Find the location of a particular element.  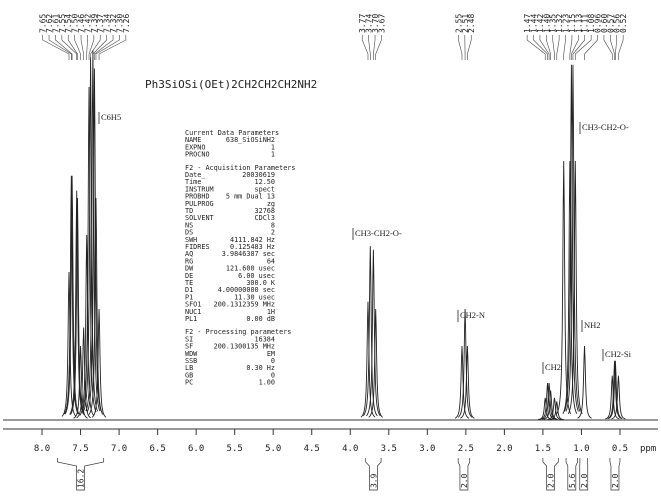

param-value: 0 is located at coordinates (273, 361).